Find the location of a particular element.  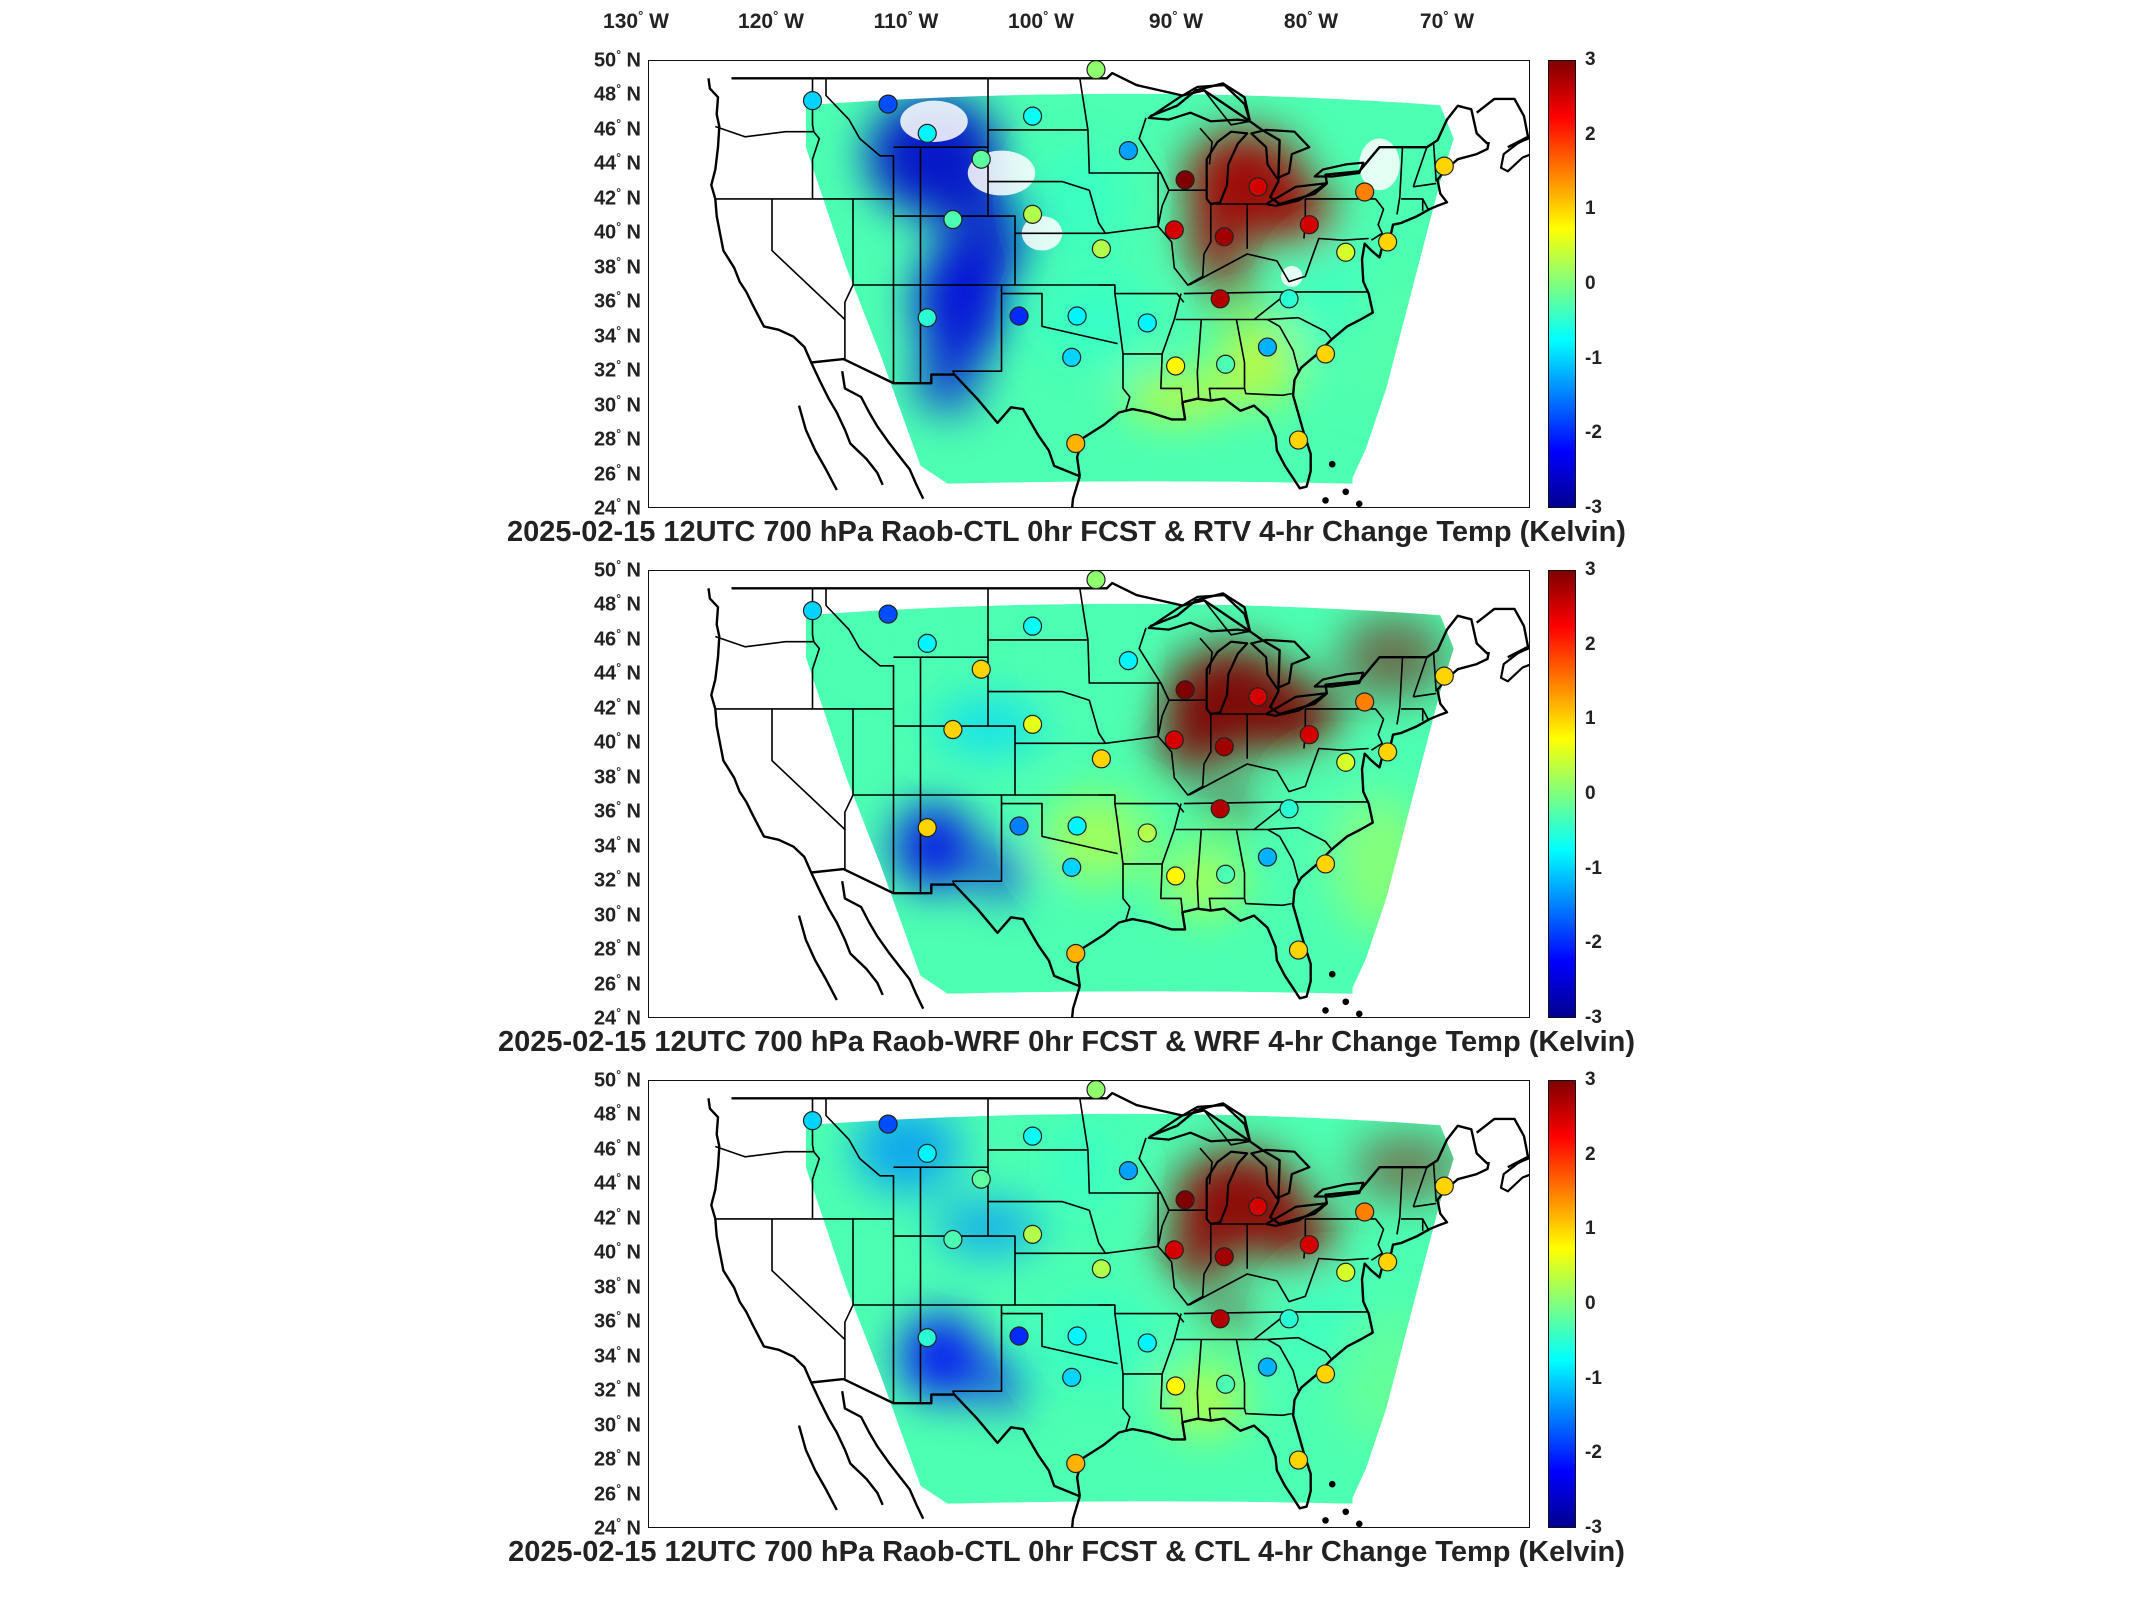

latitude-label: 46° N is located at coordinates (617, 638).